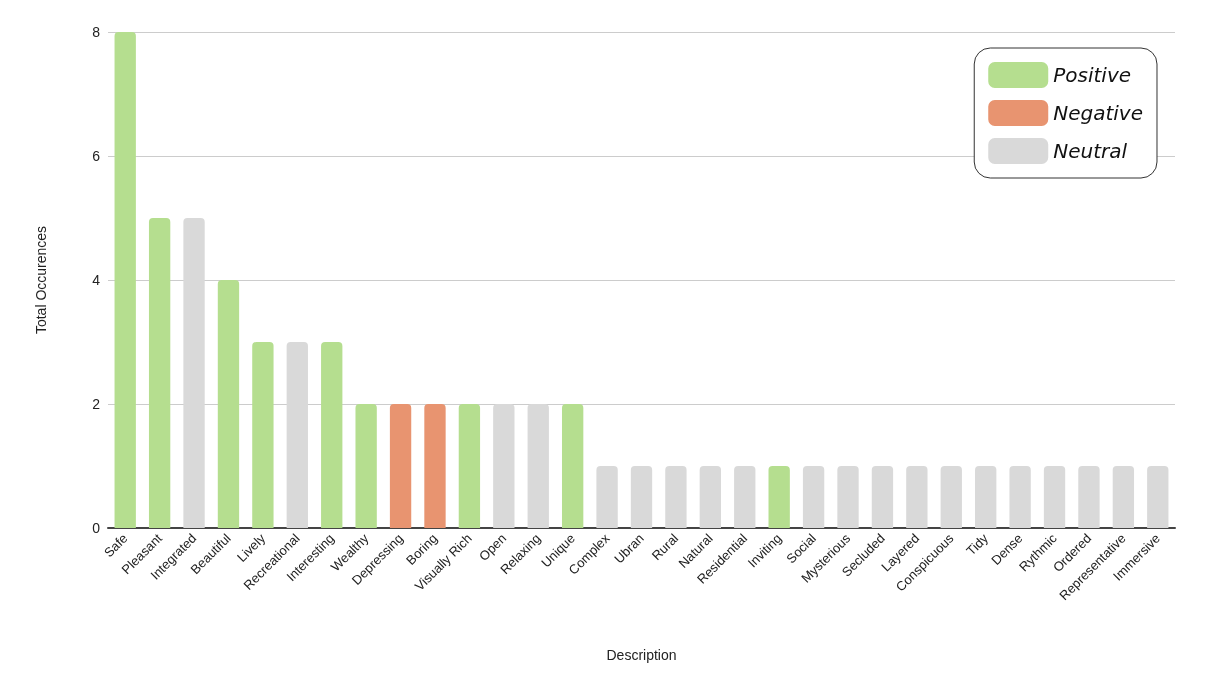 This screenshot has width=1205, height=692. Describe the element at coordinates (96, 32) in the screenshot. I see `y-tick-label: 8` at that location.